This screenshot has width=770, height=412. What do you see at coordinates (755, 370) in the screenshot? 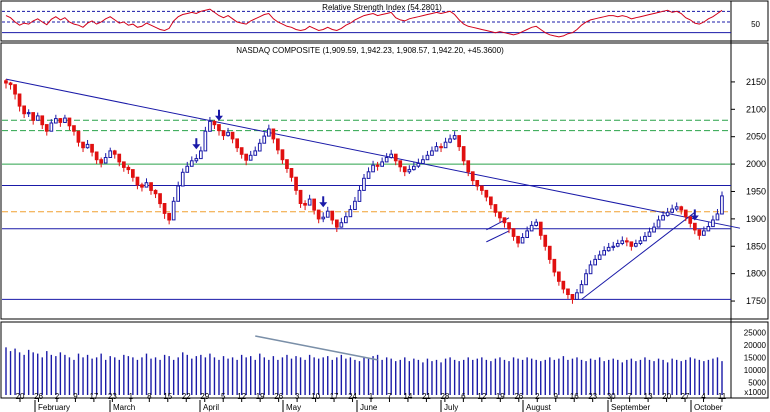
I see `volume-ytick-label: 10000` at bounding box center [755, 370].